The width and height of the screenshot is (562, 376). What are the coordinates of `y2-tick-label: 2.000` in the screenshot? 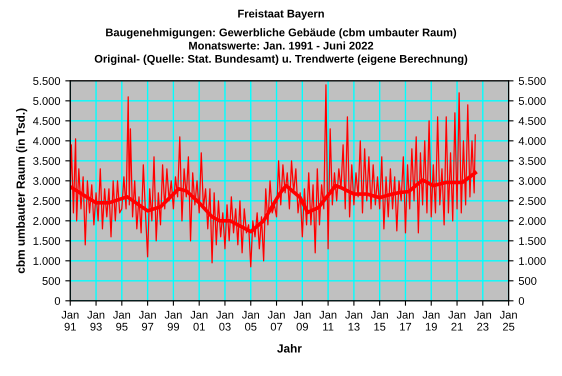 It's located at (532, 221).